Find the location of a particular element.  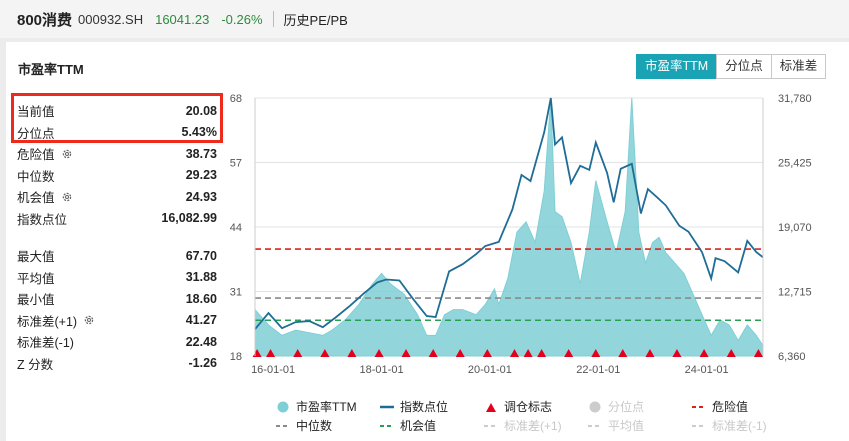

legend-label: 调仓标志 is located at coordinates (528, 407).